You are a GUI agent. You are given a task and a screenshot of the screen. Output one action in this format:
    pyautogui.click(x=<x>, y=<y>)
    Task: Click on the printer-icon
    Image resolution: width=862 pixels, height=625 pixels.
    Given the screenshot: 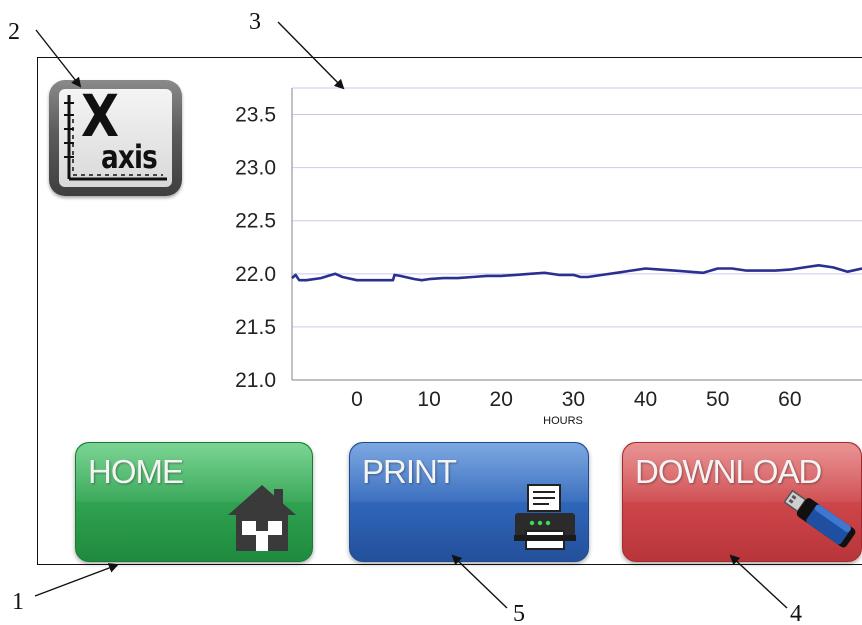 What is the action you would take?
    pyautogui.click(x=545, y=517)
    